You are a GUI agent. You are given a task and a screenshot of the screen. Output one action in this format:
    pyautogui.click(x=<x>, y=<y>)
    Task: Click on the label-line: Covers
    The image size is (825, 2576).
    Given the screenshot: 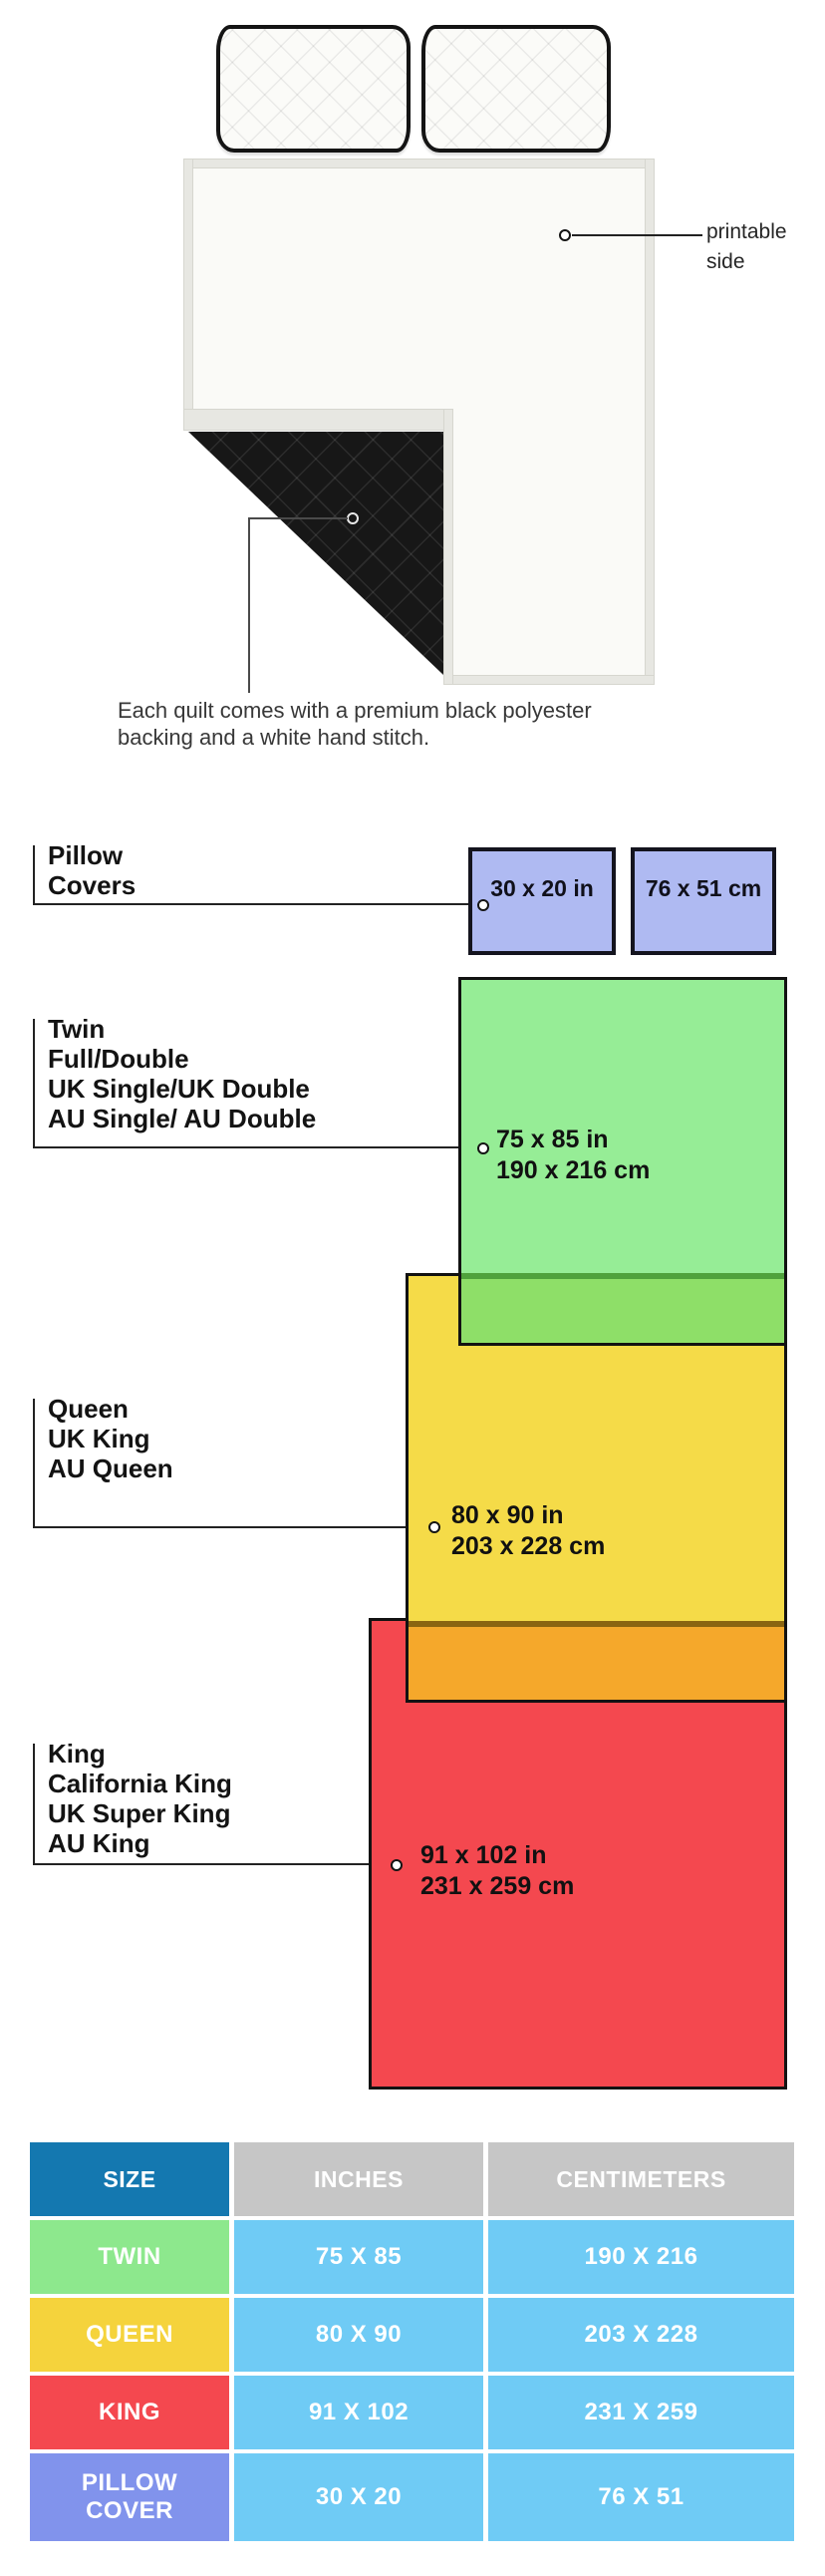 What is the action you would take?
    pyautogui.click(x=92, y=885)
    